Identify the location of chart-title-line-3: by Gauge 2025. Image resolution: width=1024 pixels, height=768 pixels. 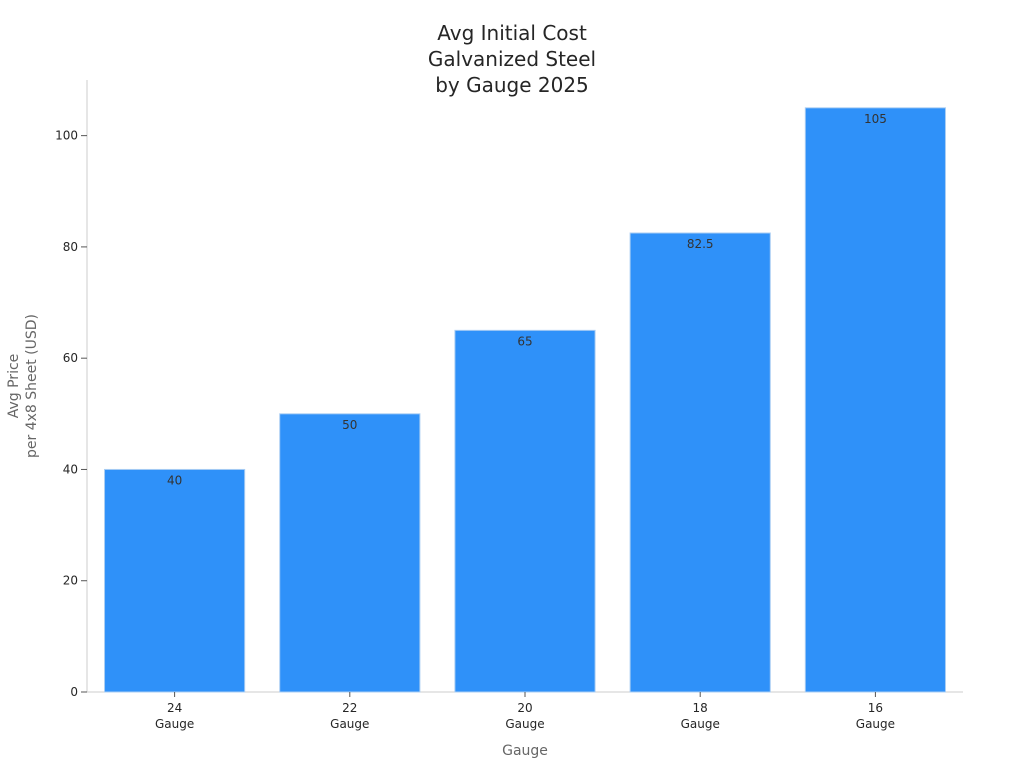
(512, 85).